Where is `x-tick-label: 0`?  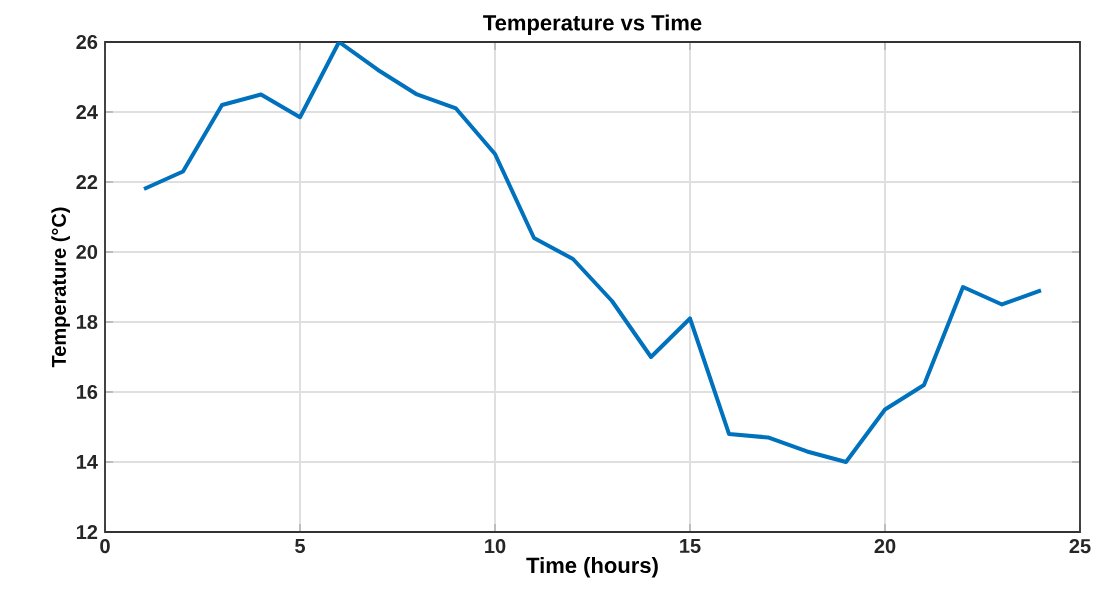 x-tick-label: 0 is located at coordinates (105, 546).